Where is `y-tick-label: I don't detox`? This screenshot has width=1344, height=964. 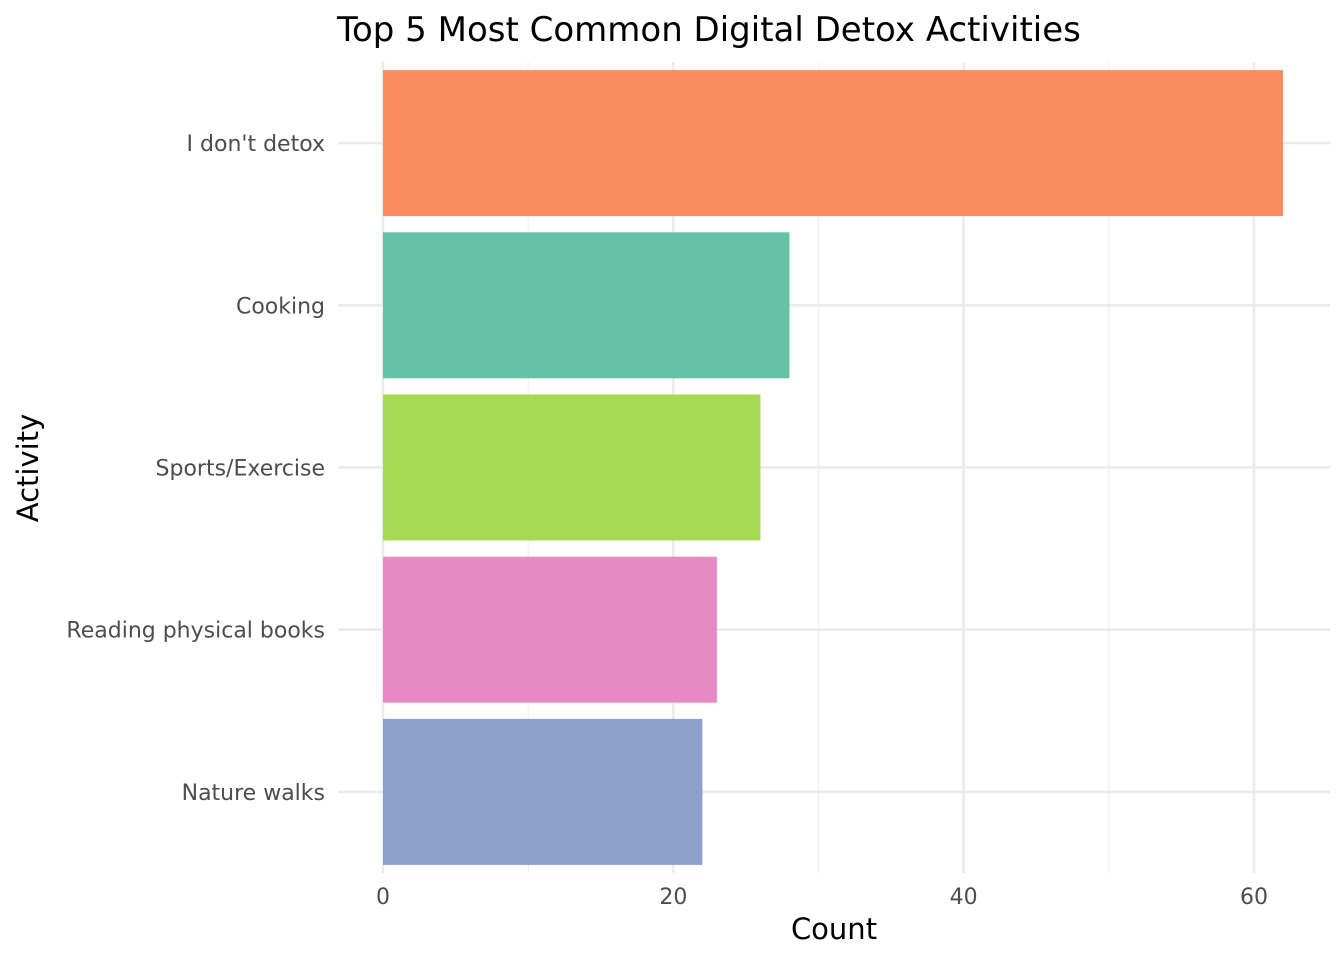 y-tick-label: I don't detox is located at coordinates (256, 144).